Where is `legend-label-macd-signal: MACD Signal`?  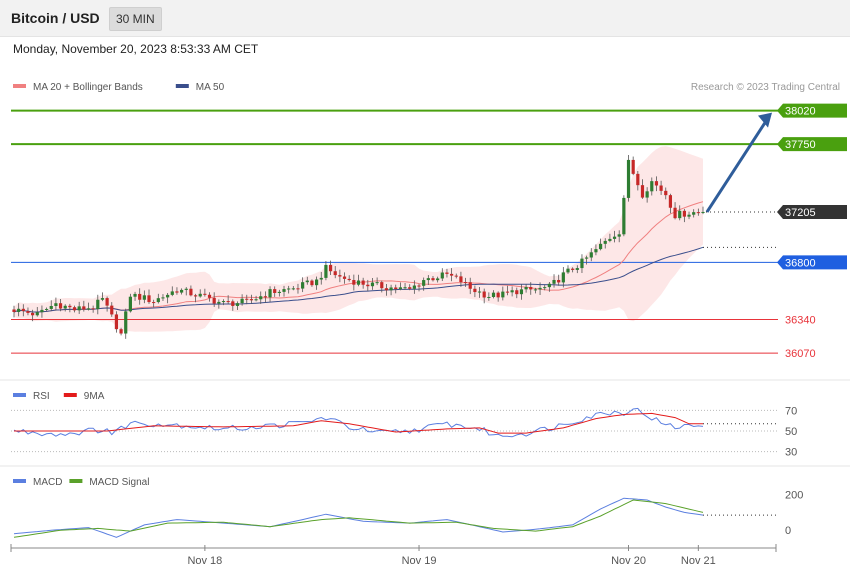 legend-label-macd-signal: MACD Signal is located at coordinates (119, 482).